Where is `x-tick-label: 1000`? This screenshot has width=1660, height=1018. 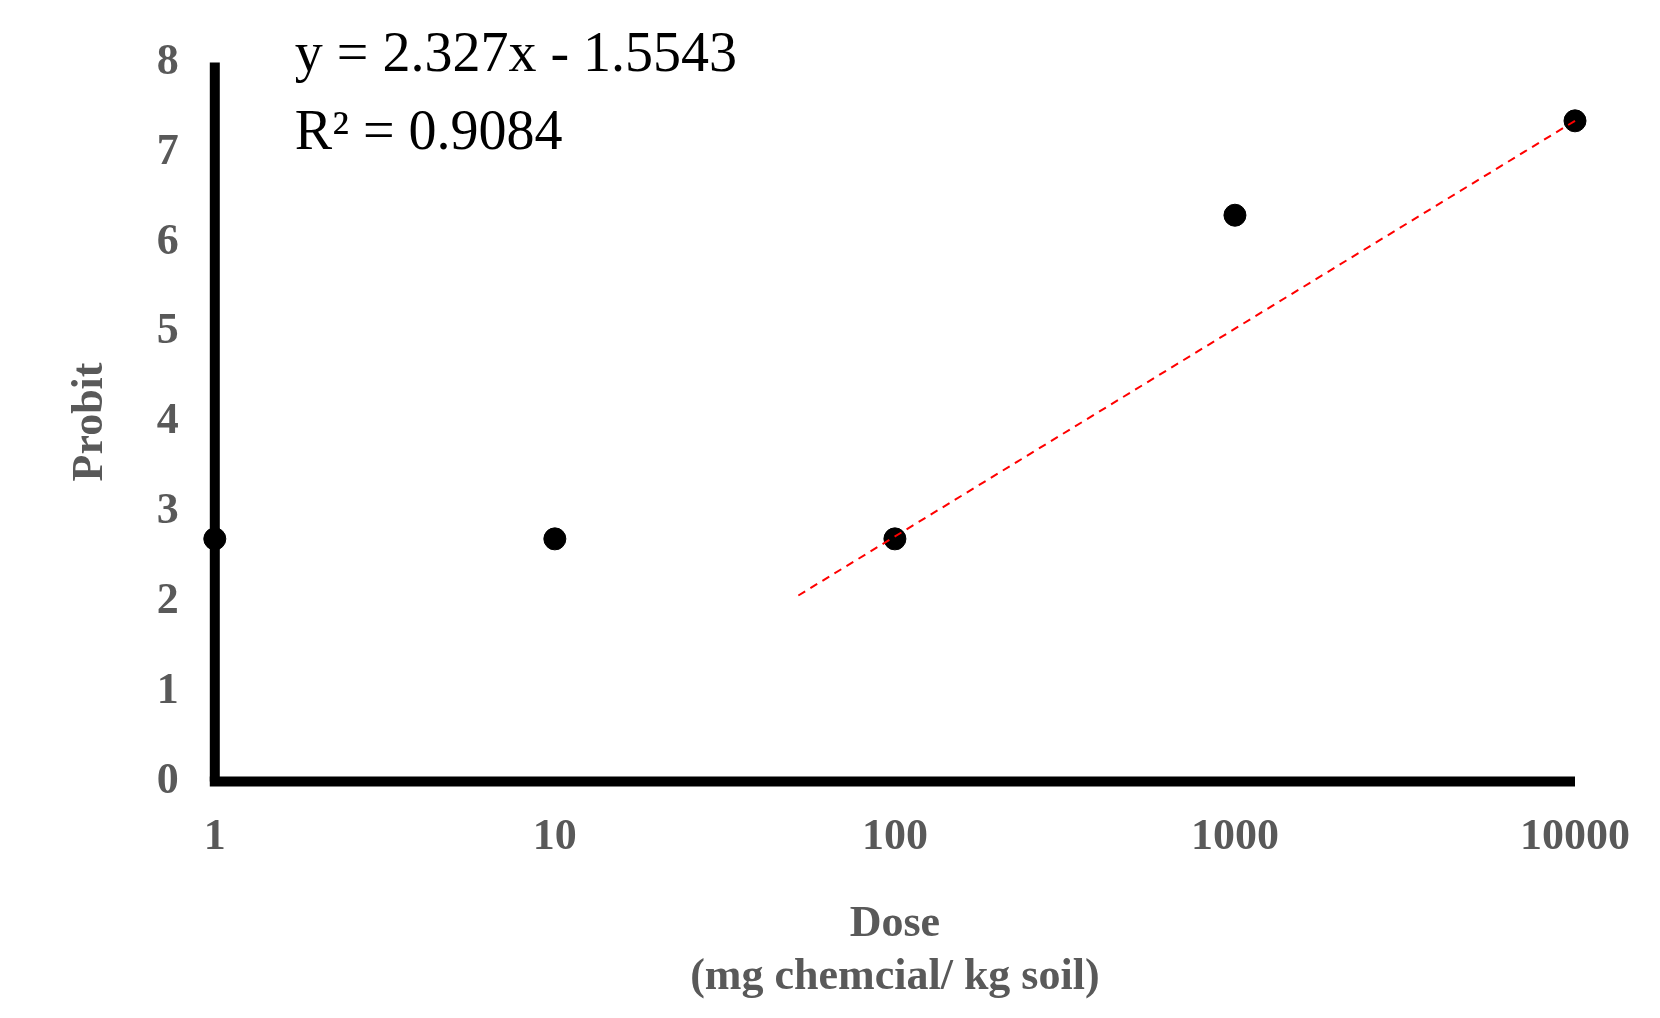 x-tick-label: 1000 is located at coordinates (1234, 835).